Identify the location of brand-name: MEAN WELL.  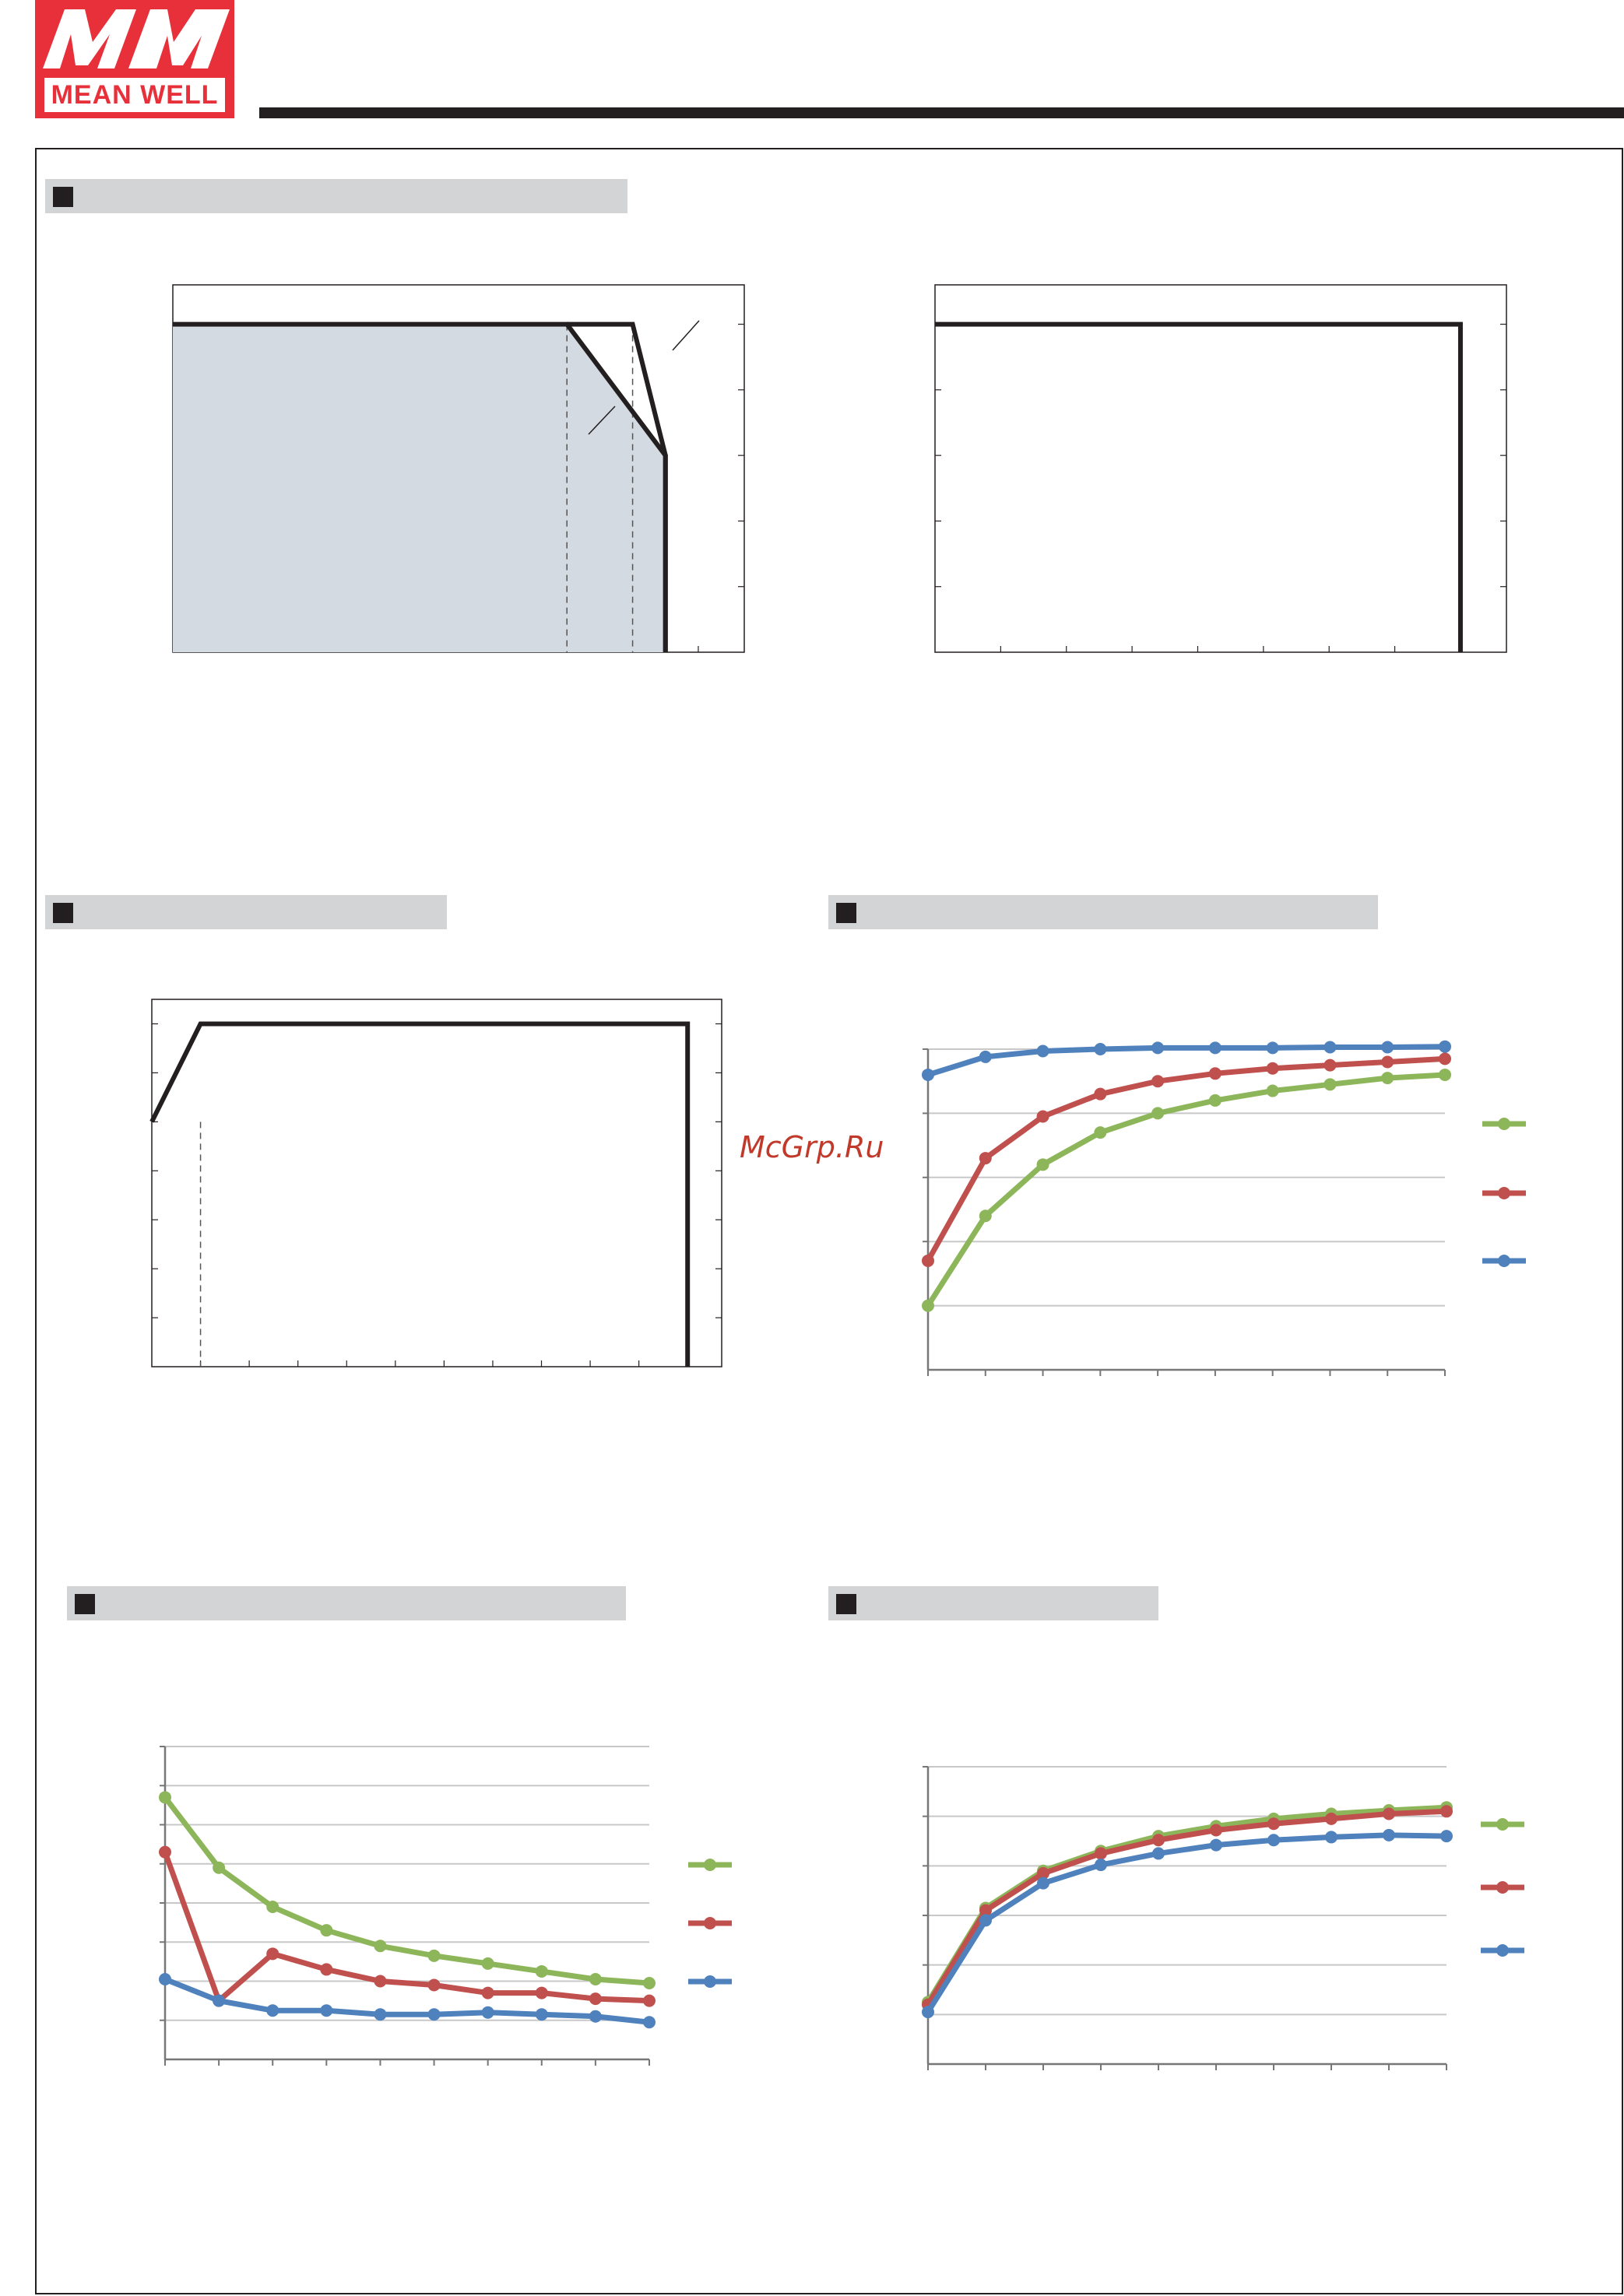
(134, 95).